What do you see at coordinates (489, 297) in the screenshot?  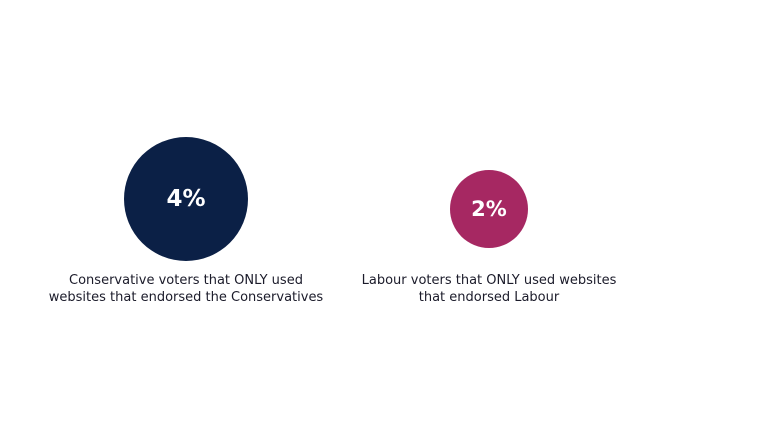 I see `caption-labour-line-2: that endorsed Labour` at bounding box center [489, 297].